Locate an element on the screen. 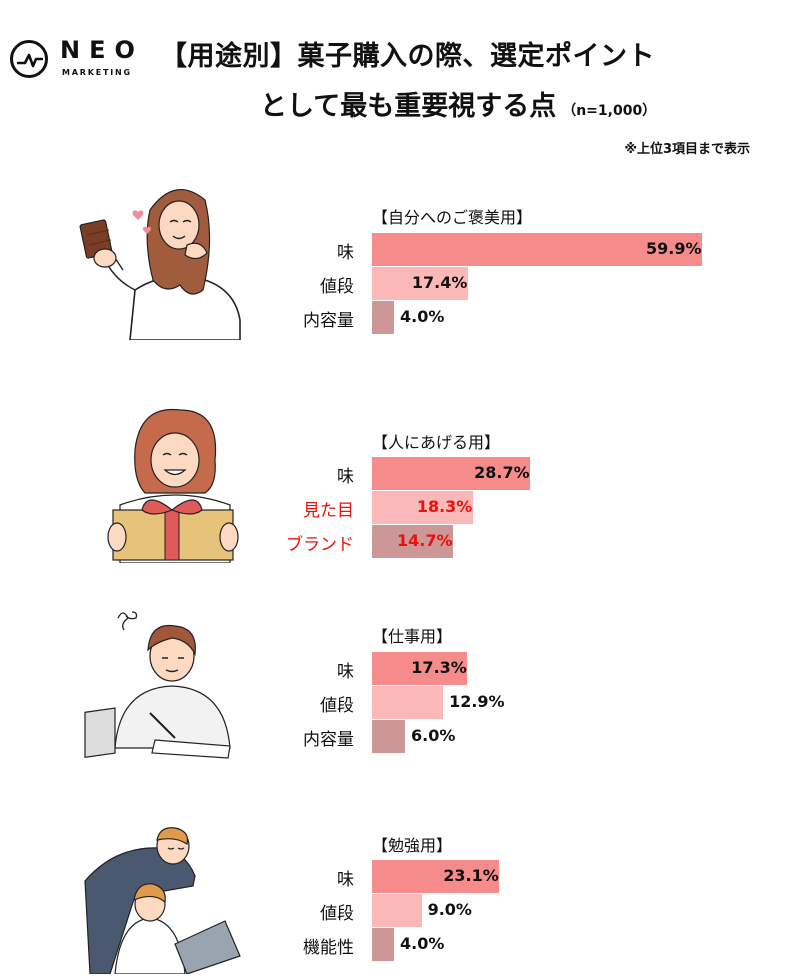  logo-brand: NEO is located at coordinates (102, 50).